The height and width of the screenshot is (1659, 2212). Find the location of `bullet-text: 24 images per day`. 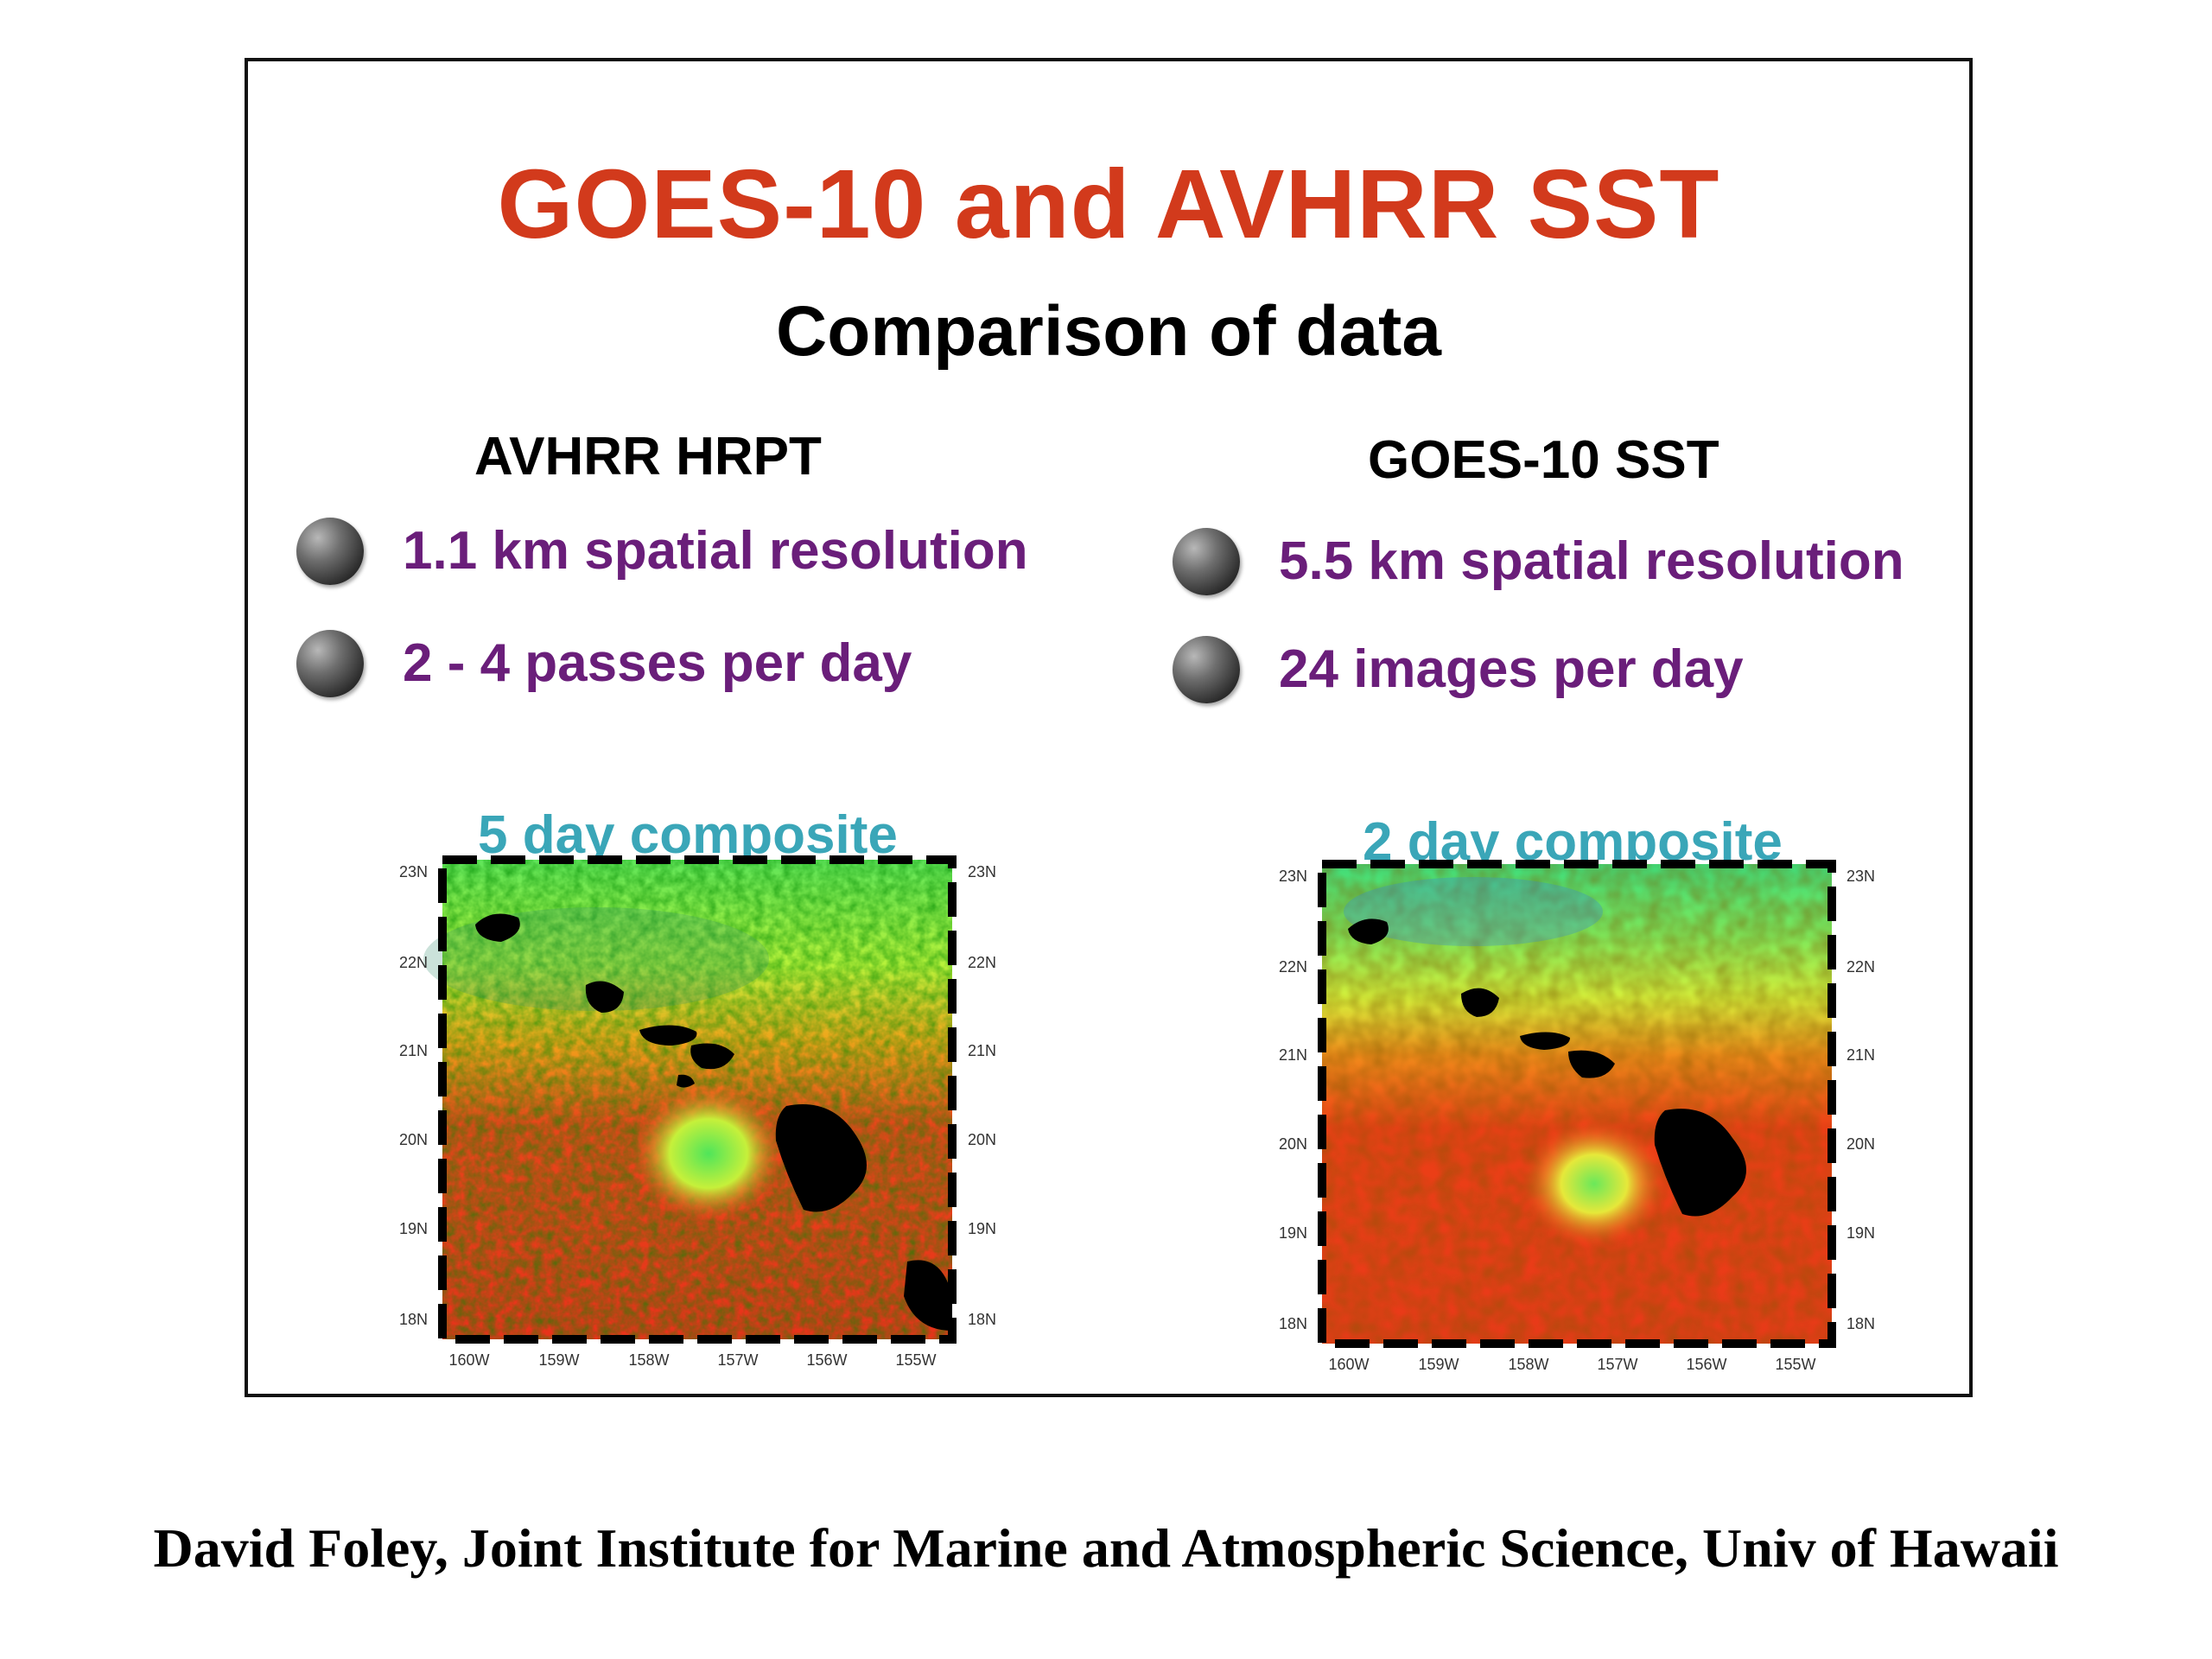

bullet-text: 24 images per day is located at coordinates (1511, 669).